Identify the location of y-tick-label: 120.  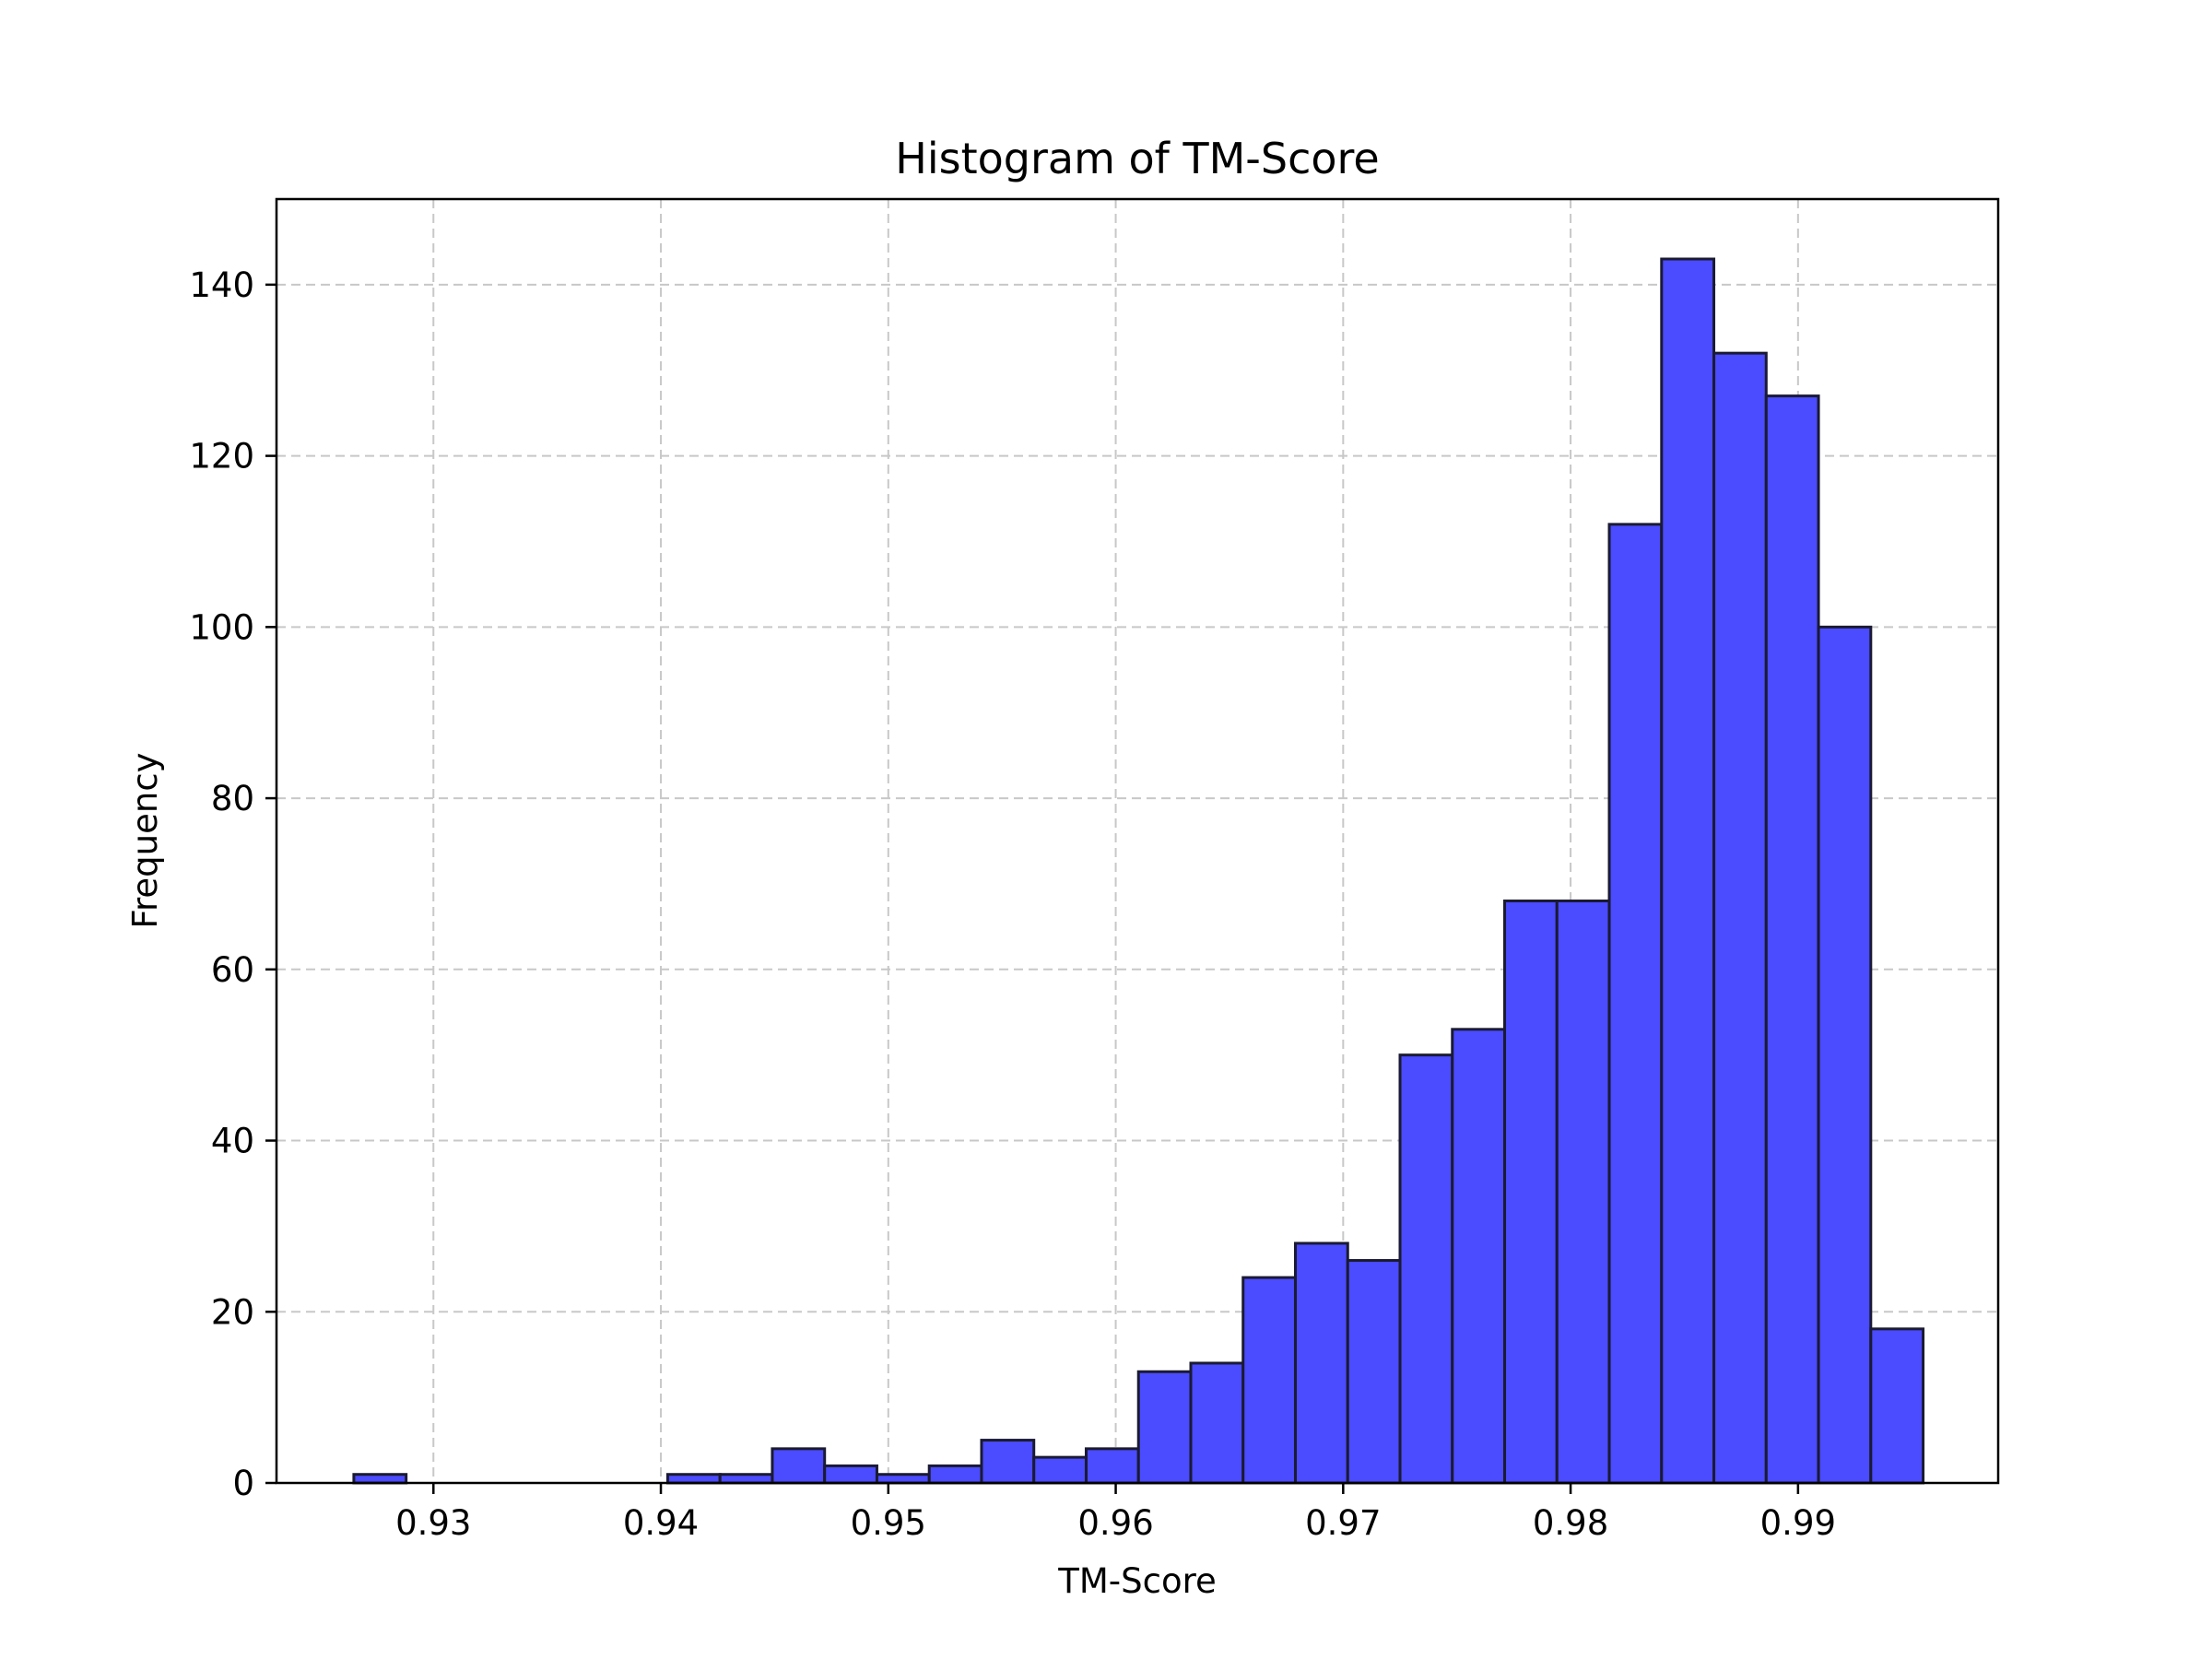
(221, 457).